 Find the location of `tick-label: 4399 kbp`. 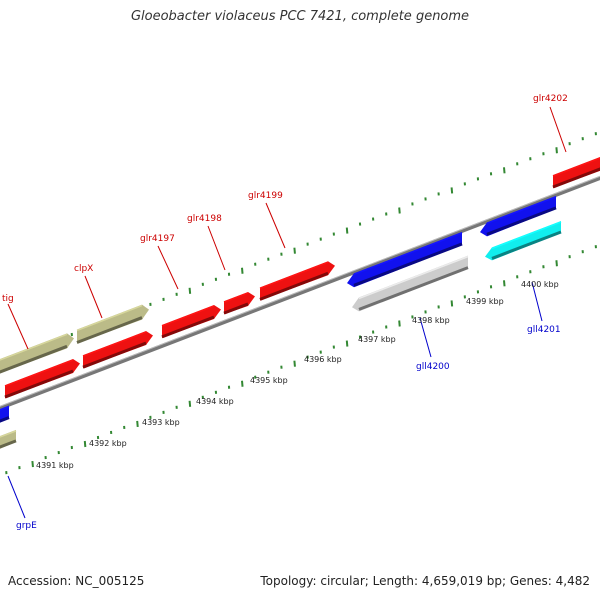

tick-label: 4399 kbp is located at coordinates (485, 301).